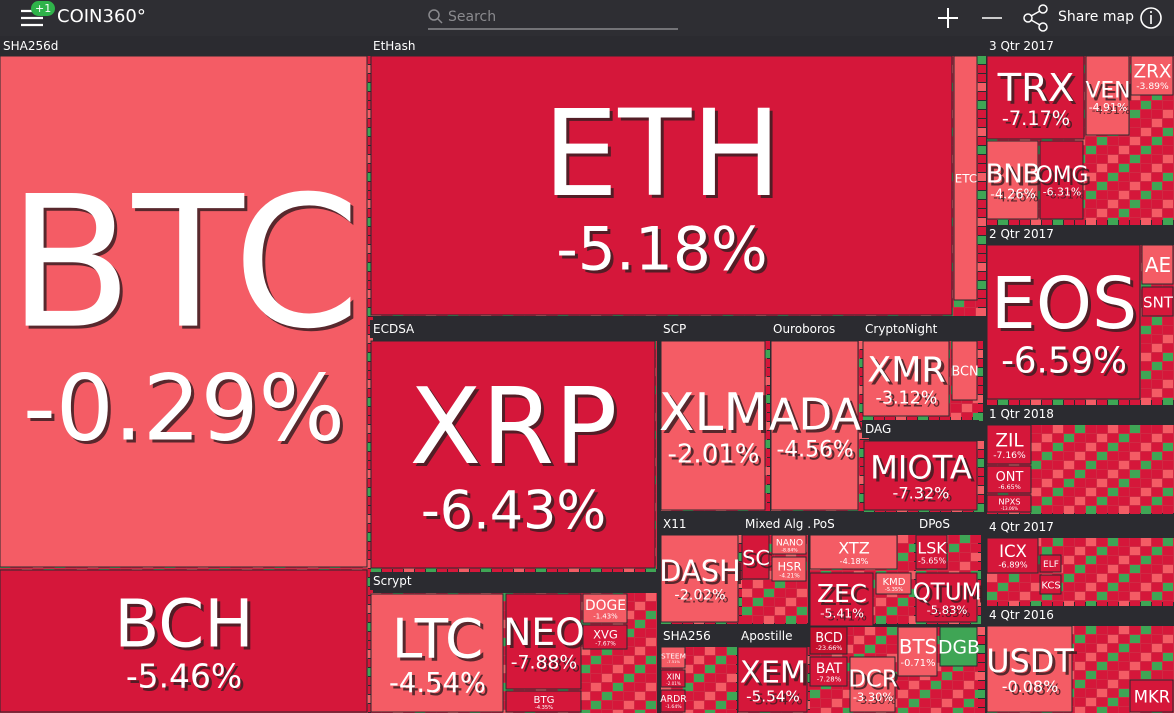 This screenshot has height=713, width=1174. Describe the element at coordinates (513, 454) in the screenshot. I see `coin-tile: XRP-6.43%` at that location.